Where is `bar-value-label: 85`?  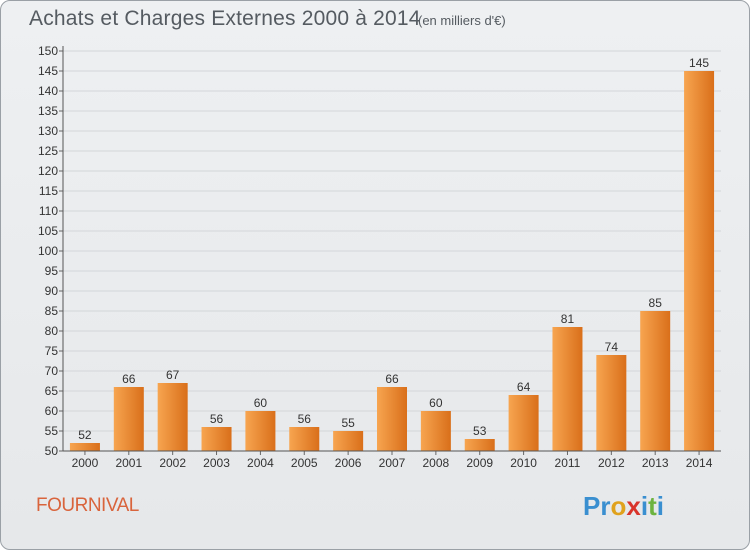 bar-value-label: 85 is located at coordinates (656, 303).